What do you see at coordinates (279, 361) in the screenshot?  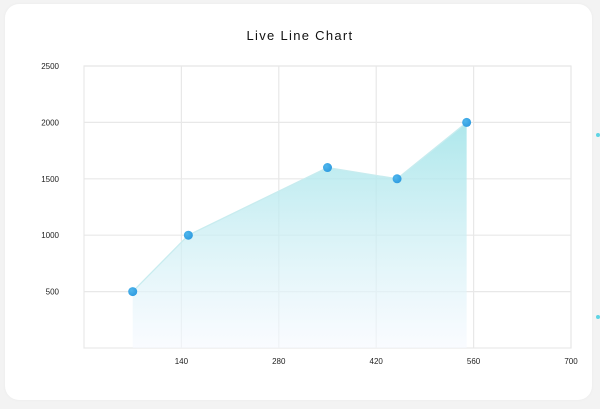 I see `x-tick-label: 280` at bounding box center [279, 361].